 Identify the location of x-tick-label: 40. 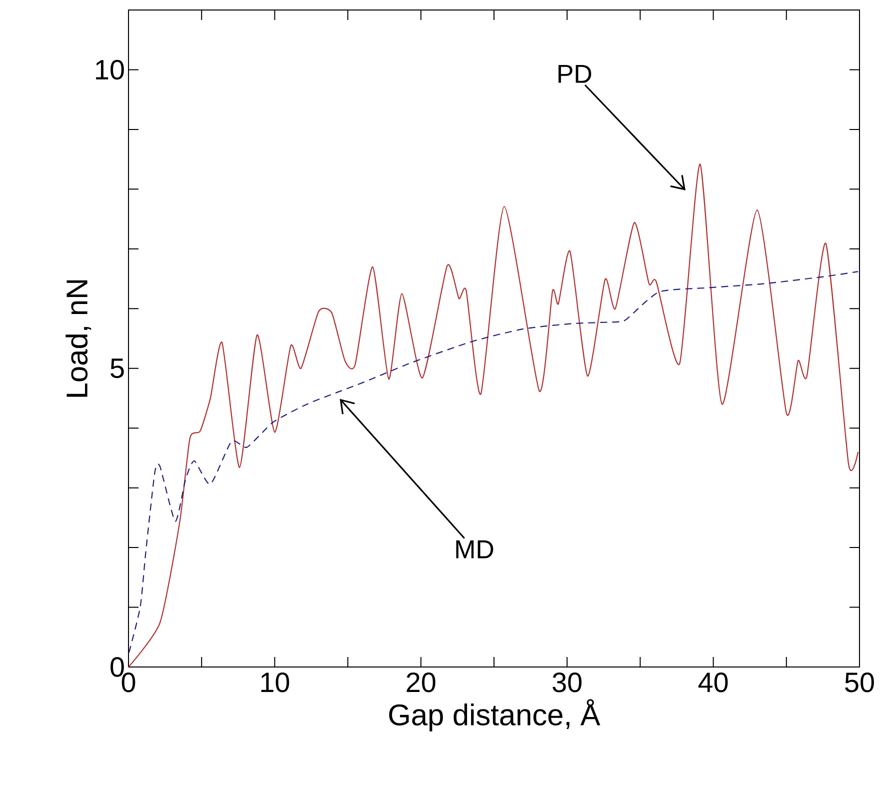
(713, 682).